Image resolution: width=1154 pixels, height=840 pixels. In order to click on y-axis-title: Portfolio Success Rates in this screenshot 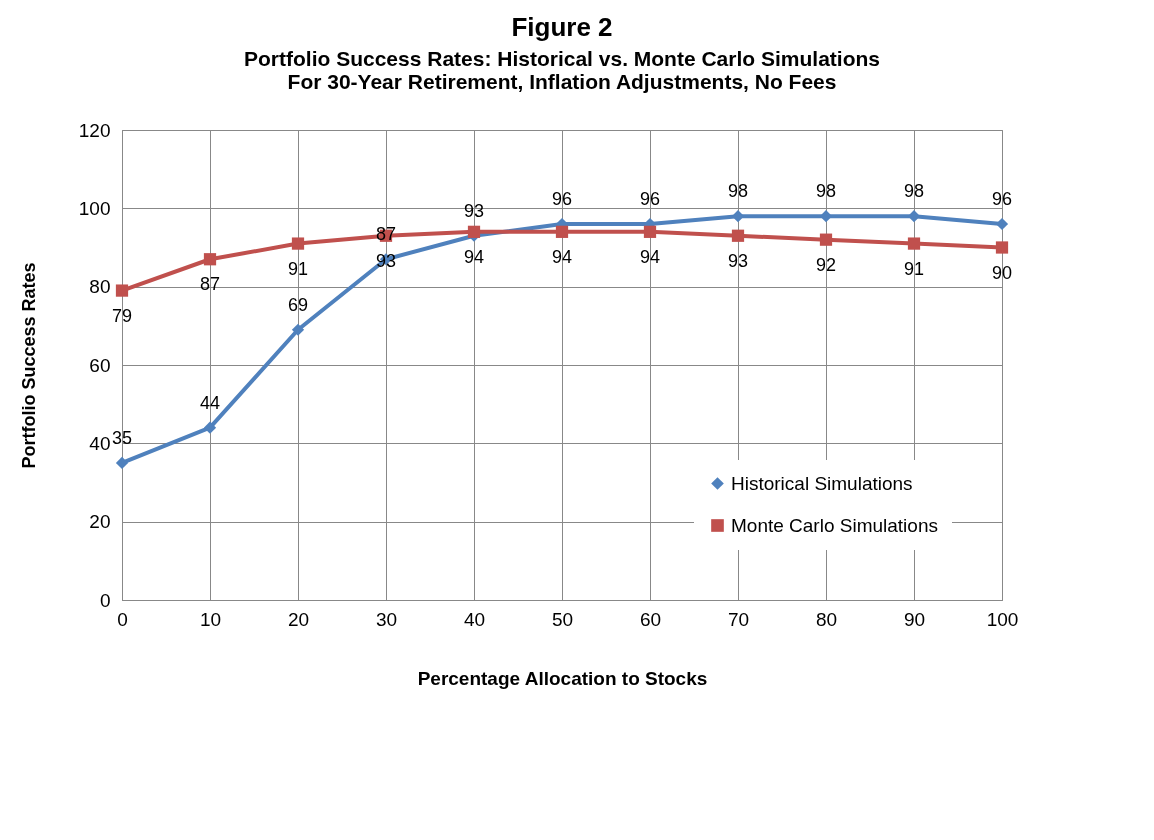, I will do `click(28, 365)`.